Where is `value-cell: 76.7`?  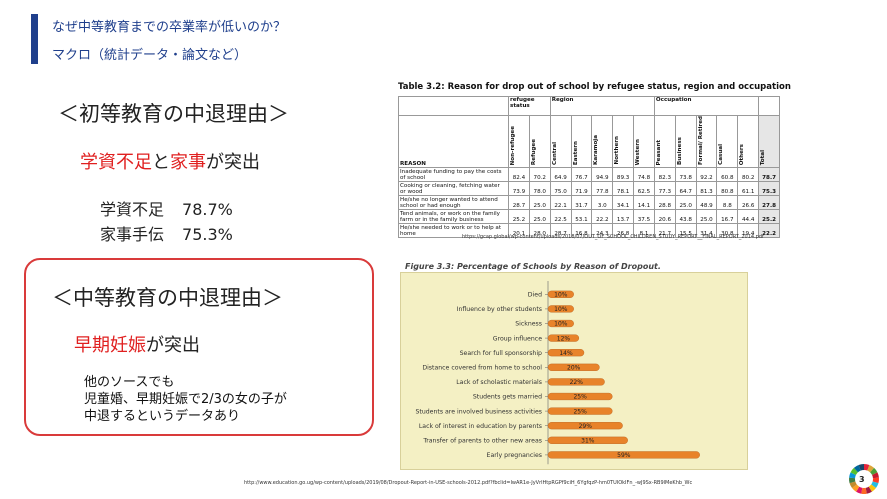
value-cell: 76.7 is located at coordinates (581, 174).